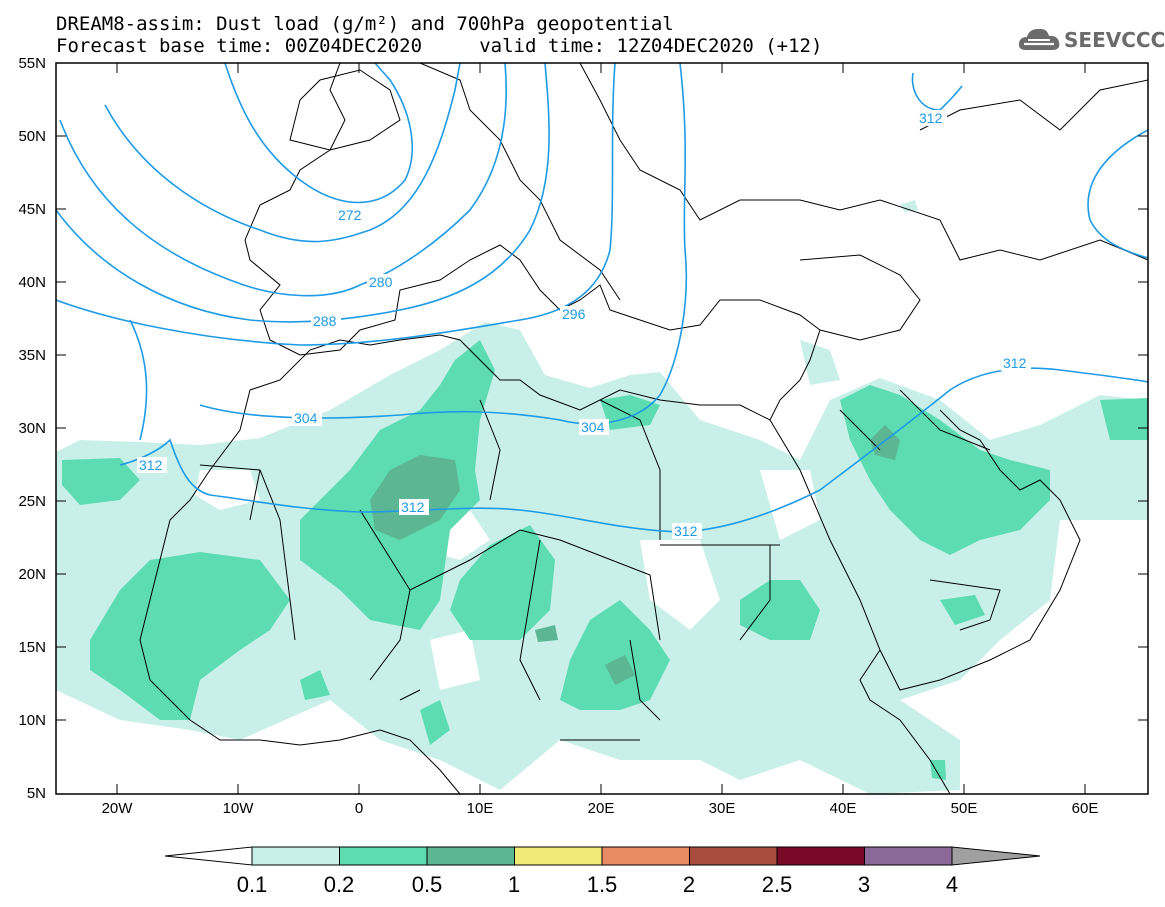 The width and height of the screenshot is (1165, 907). I want to click on seevccc-logo: SEEVCCC, so click(1091, 41).